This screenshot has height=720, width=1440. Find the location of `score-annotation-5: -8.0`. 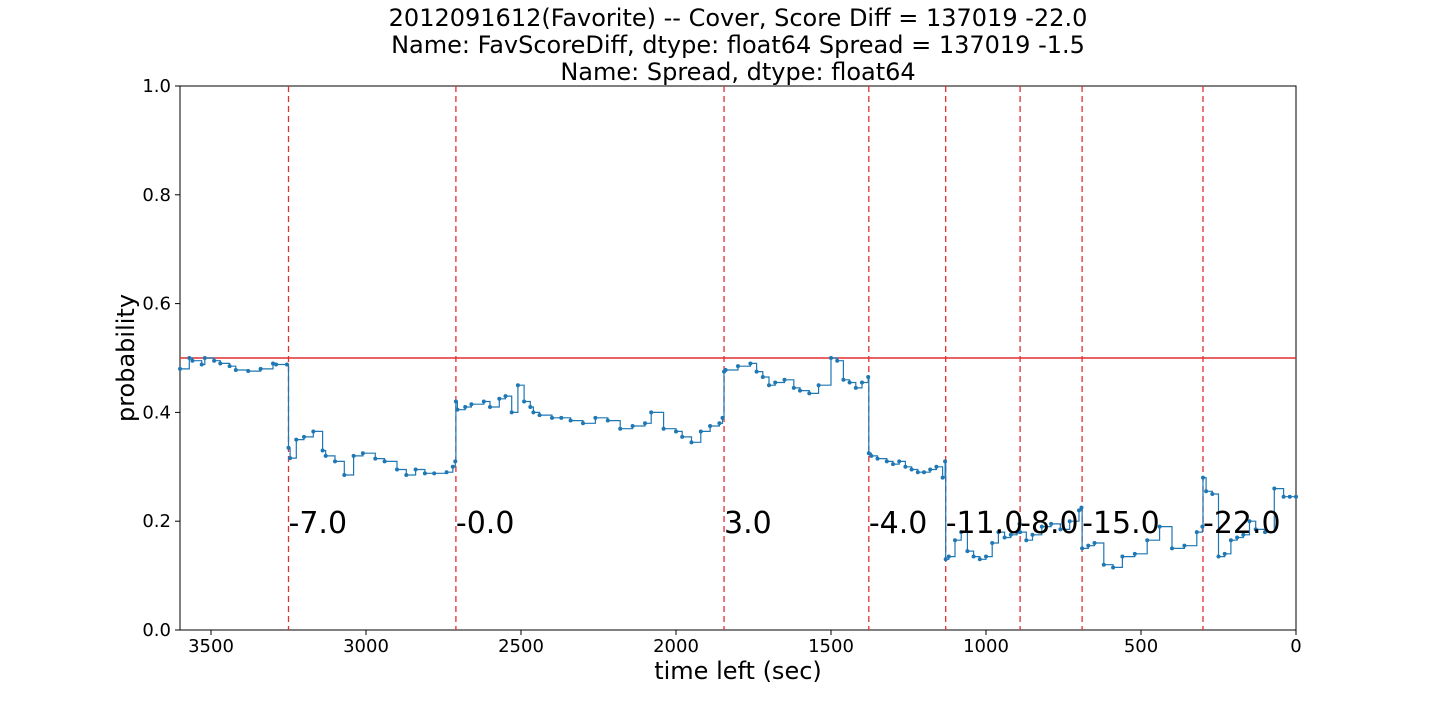

score-annotation-5: -8.0 is located at coordinates (1049, 523).